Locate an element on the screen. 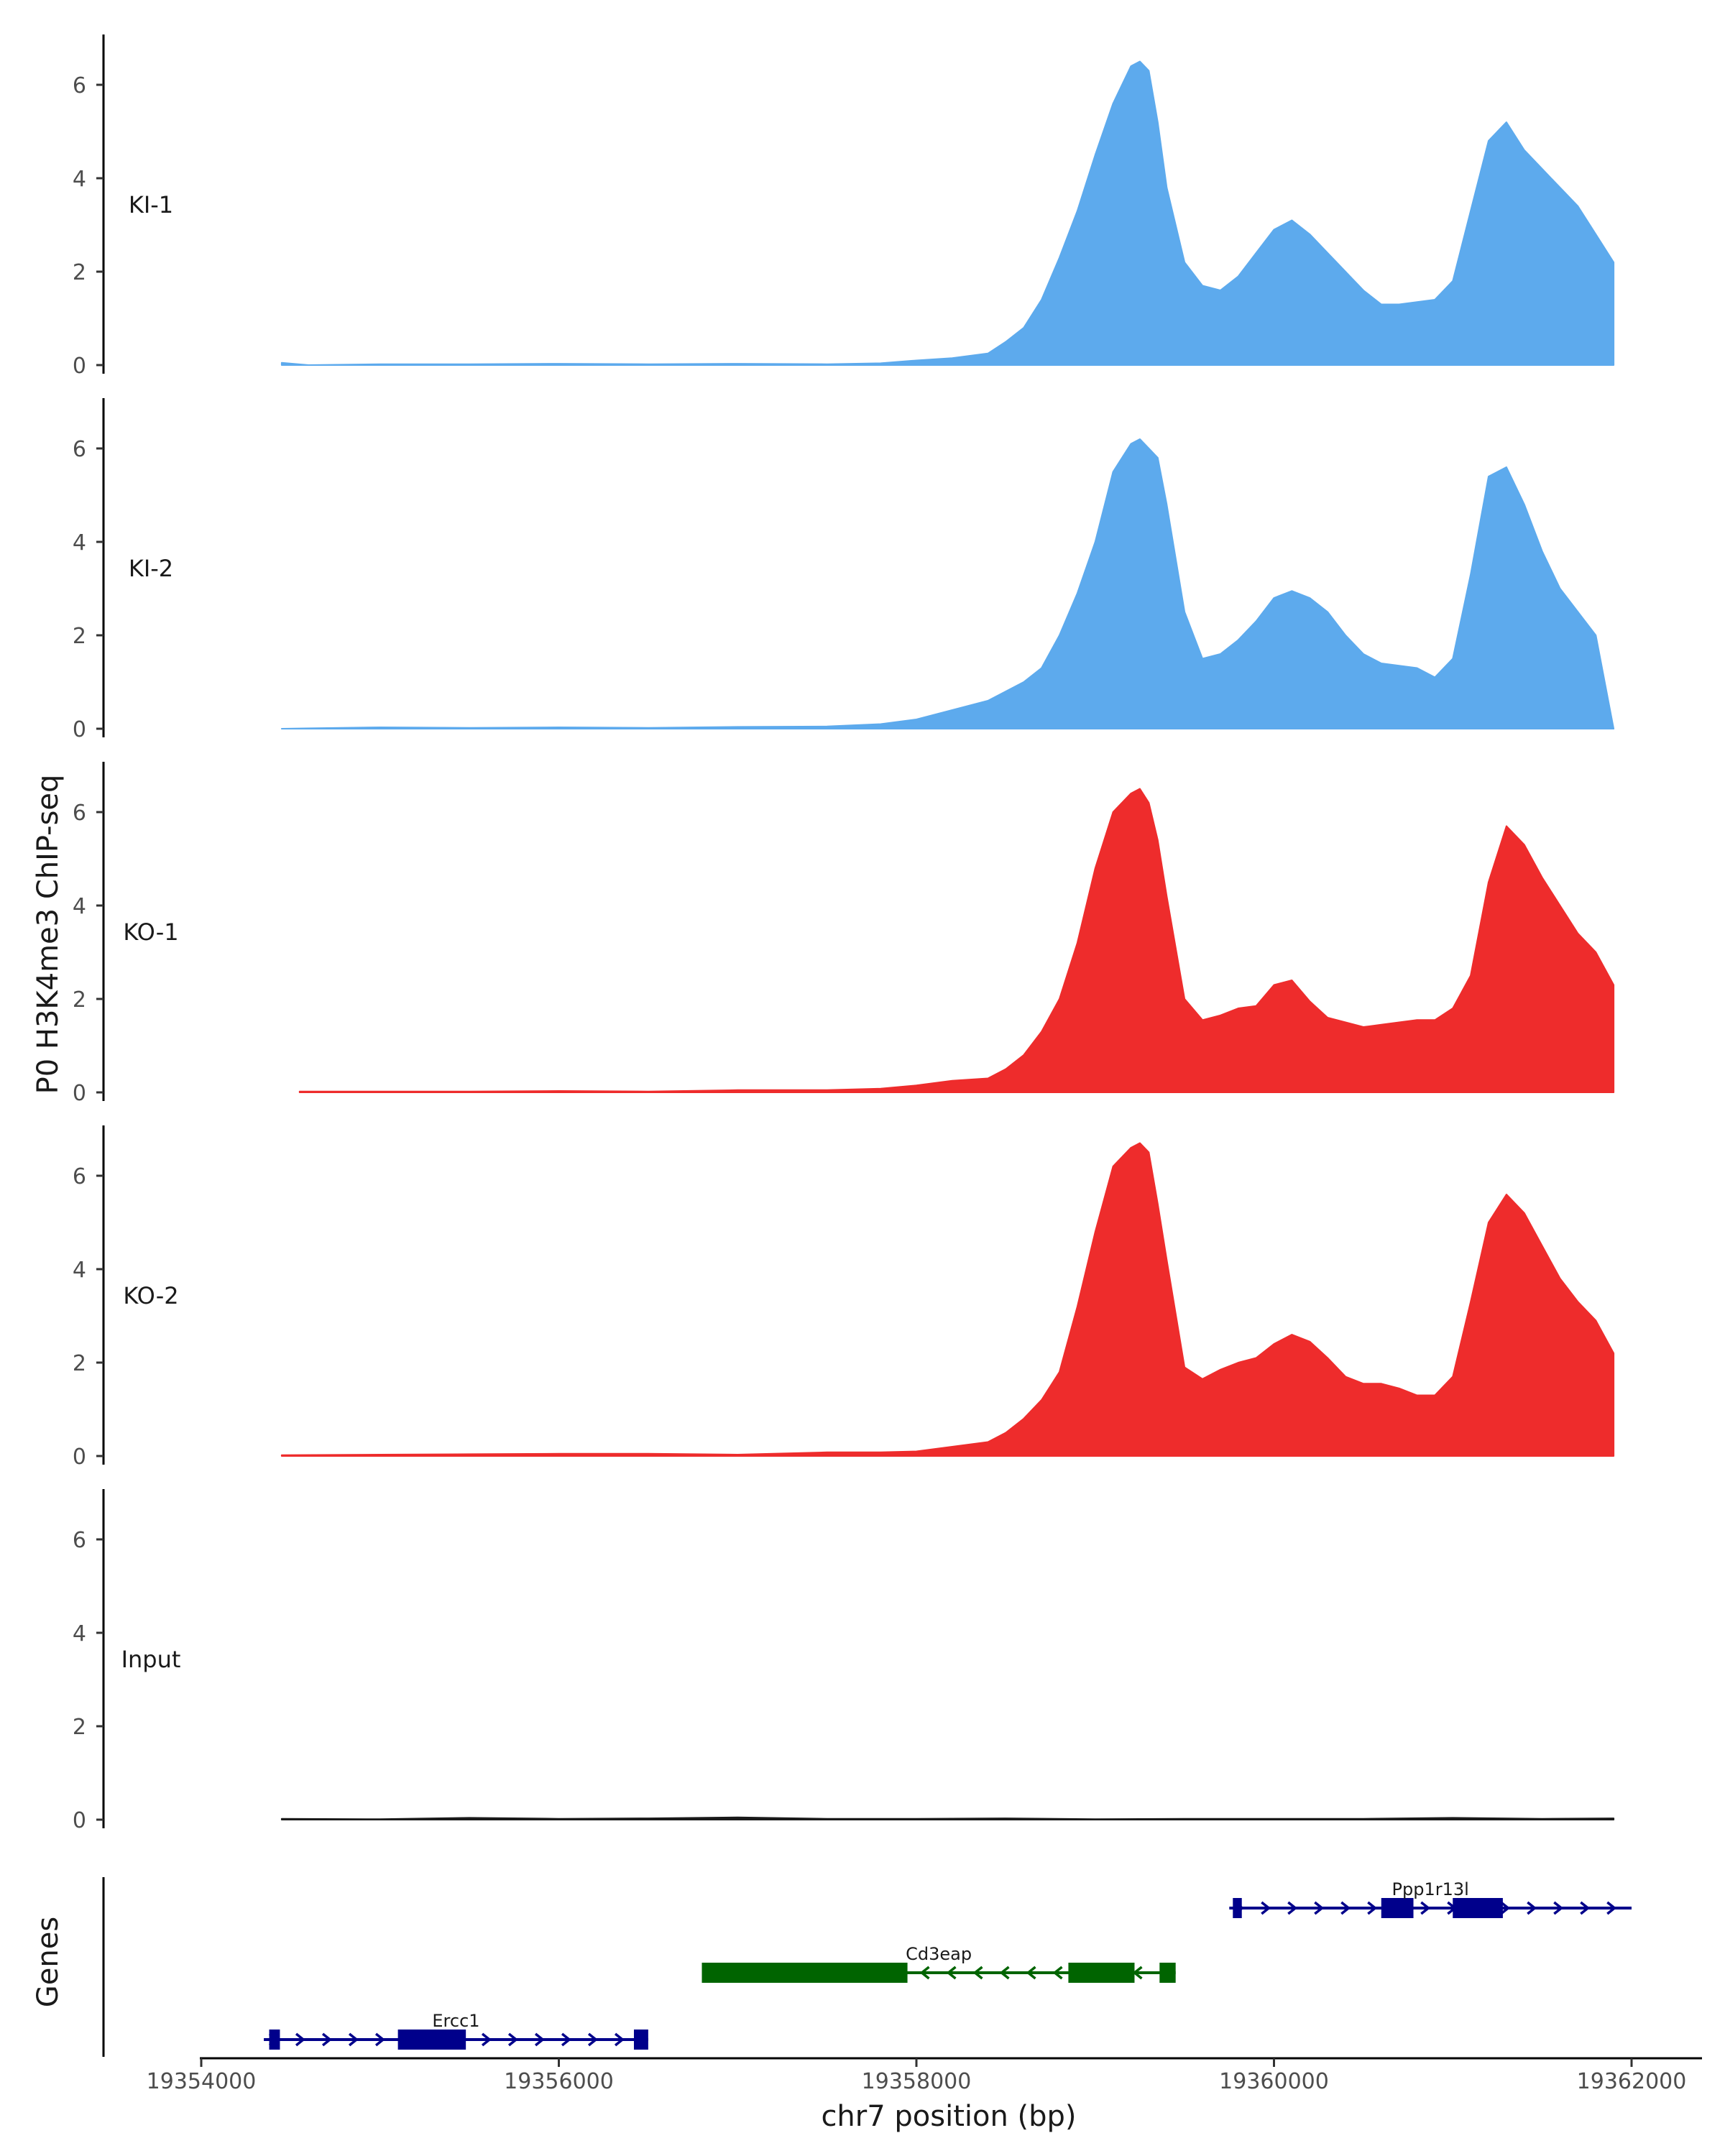 This screenshot has height=2156, width=1725. track-label: KO-1 is located at coordinates (150, 932).